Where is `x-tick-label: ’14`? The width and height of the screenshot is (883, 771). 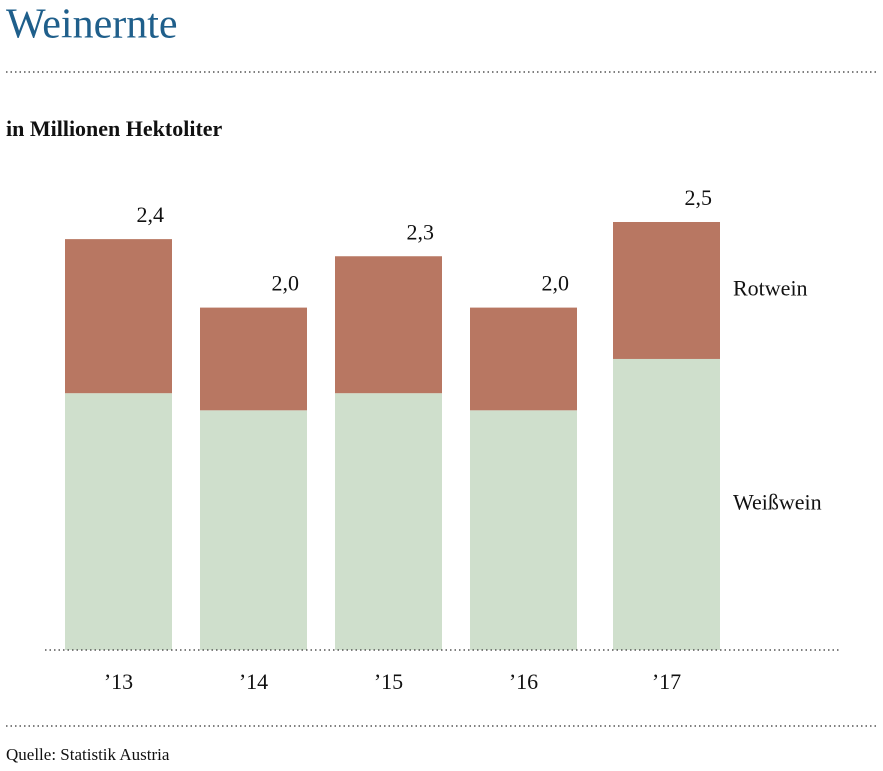 x-tick-label: ’14 is located at coordinates (253, 681).